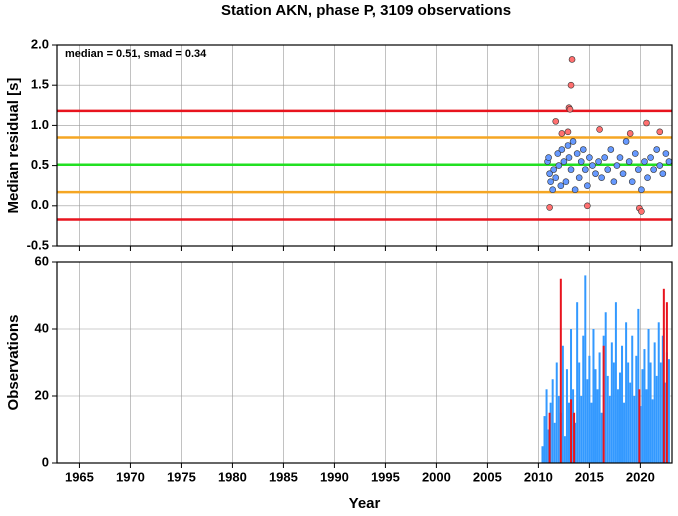 This screenshot has height=516, width=678. I want to click on x-tick-label: 1965, so click(79, 476).